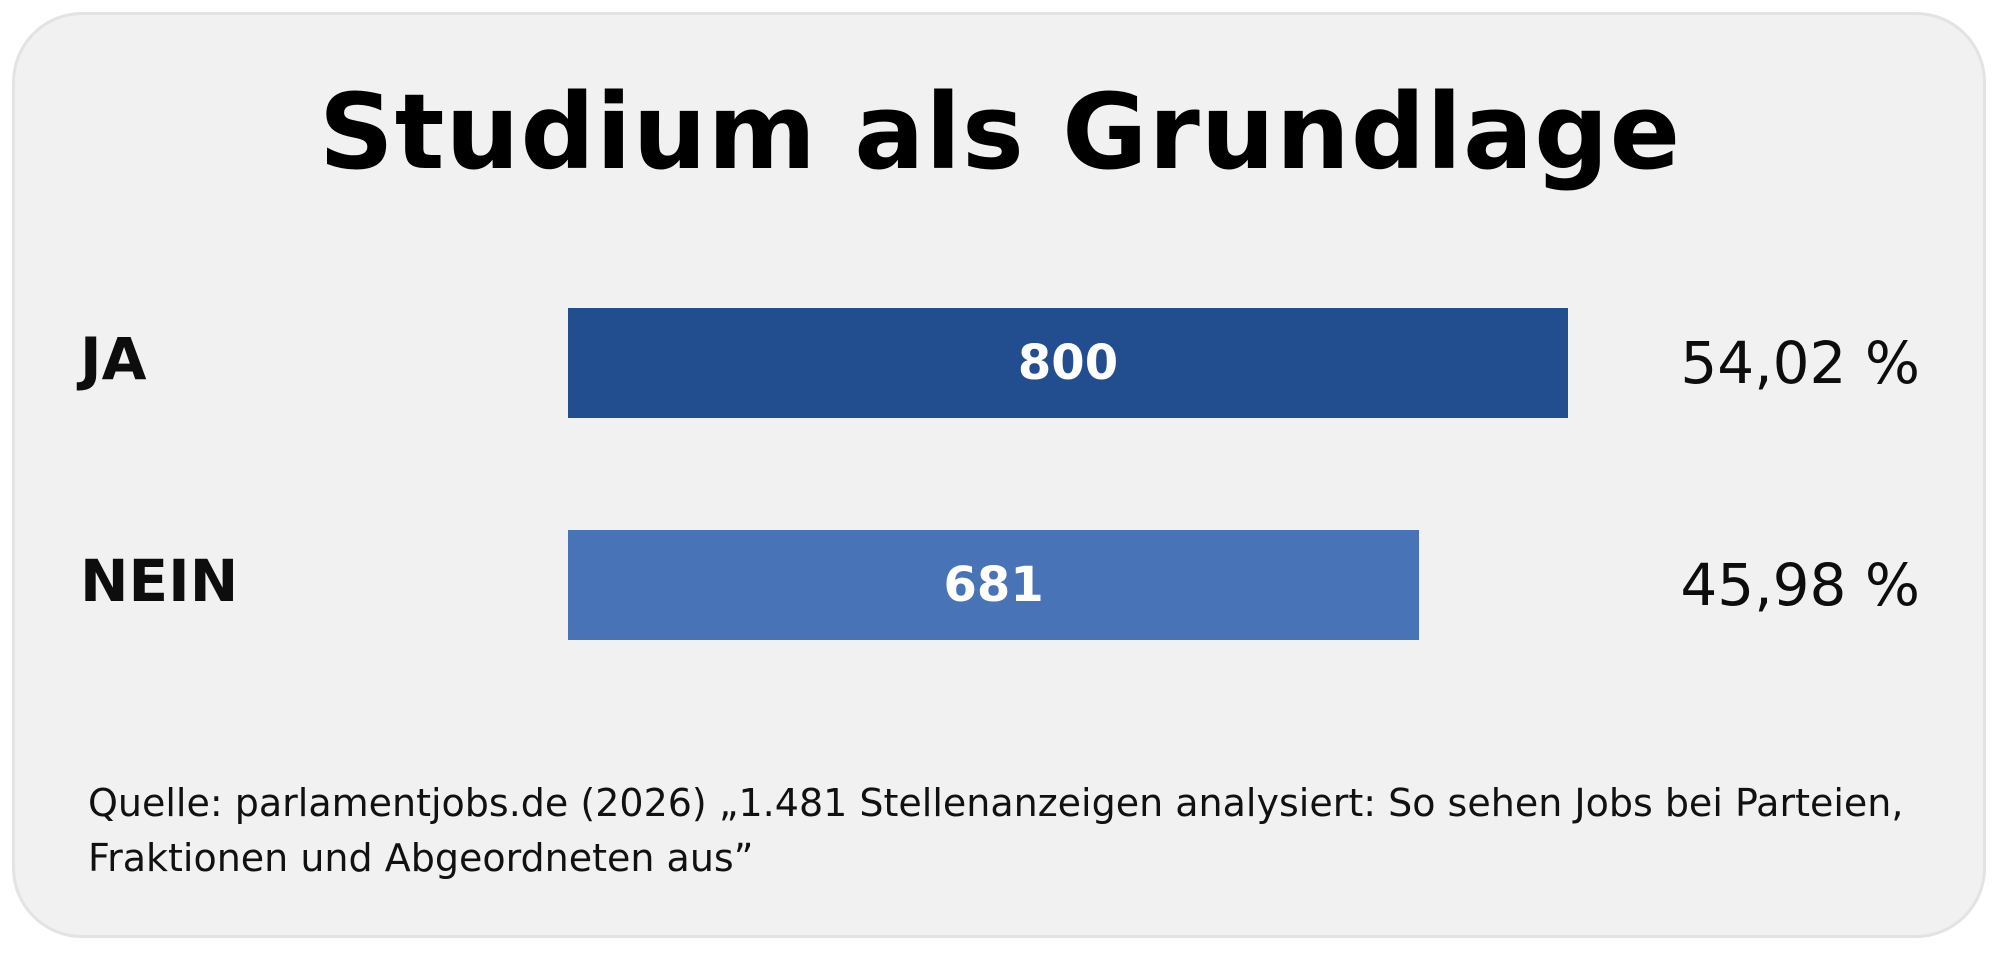 The image size is (2000, 954). I want to click on percent-label-ja: 54,02 %, so click(1800, 363).